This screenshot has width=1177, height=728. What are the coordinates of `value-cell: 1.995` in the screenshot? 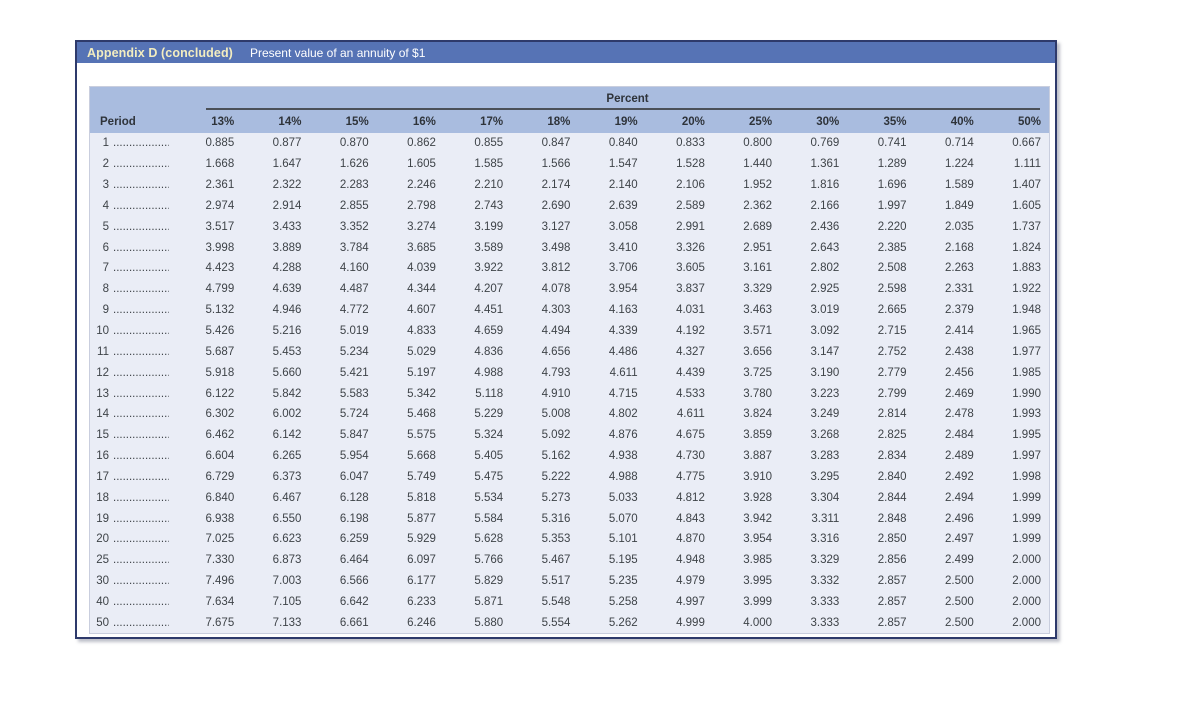 It's located at (1026, 435).